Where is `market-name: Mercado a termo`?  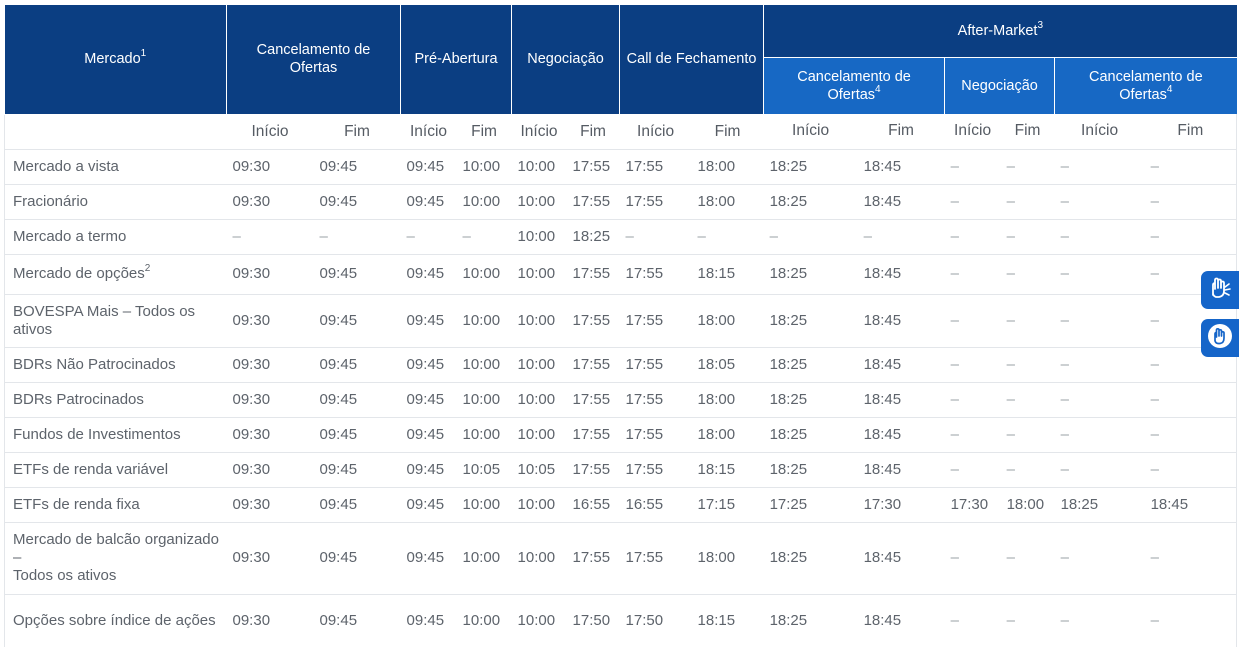
market-name: Mercado a termo is located at coordinates (115, 237).